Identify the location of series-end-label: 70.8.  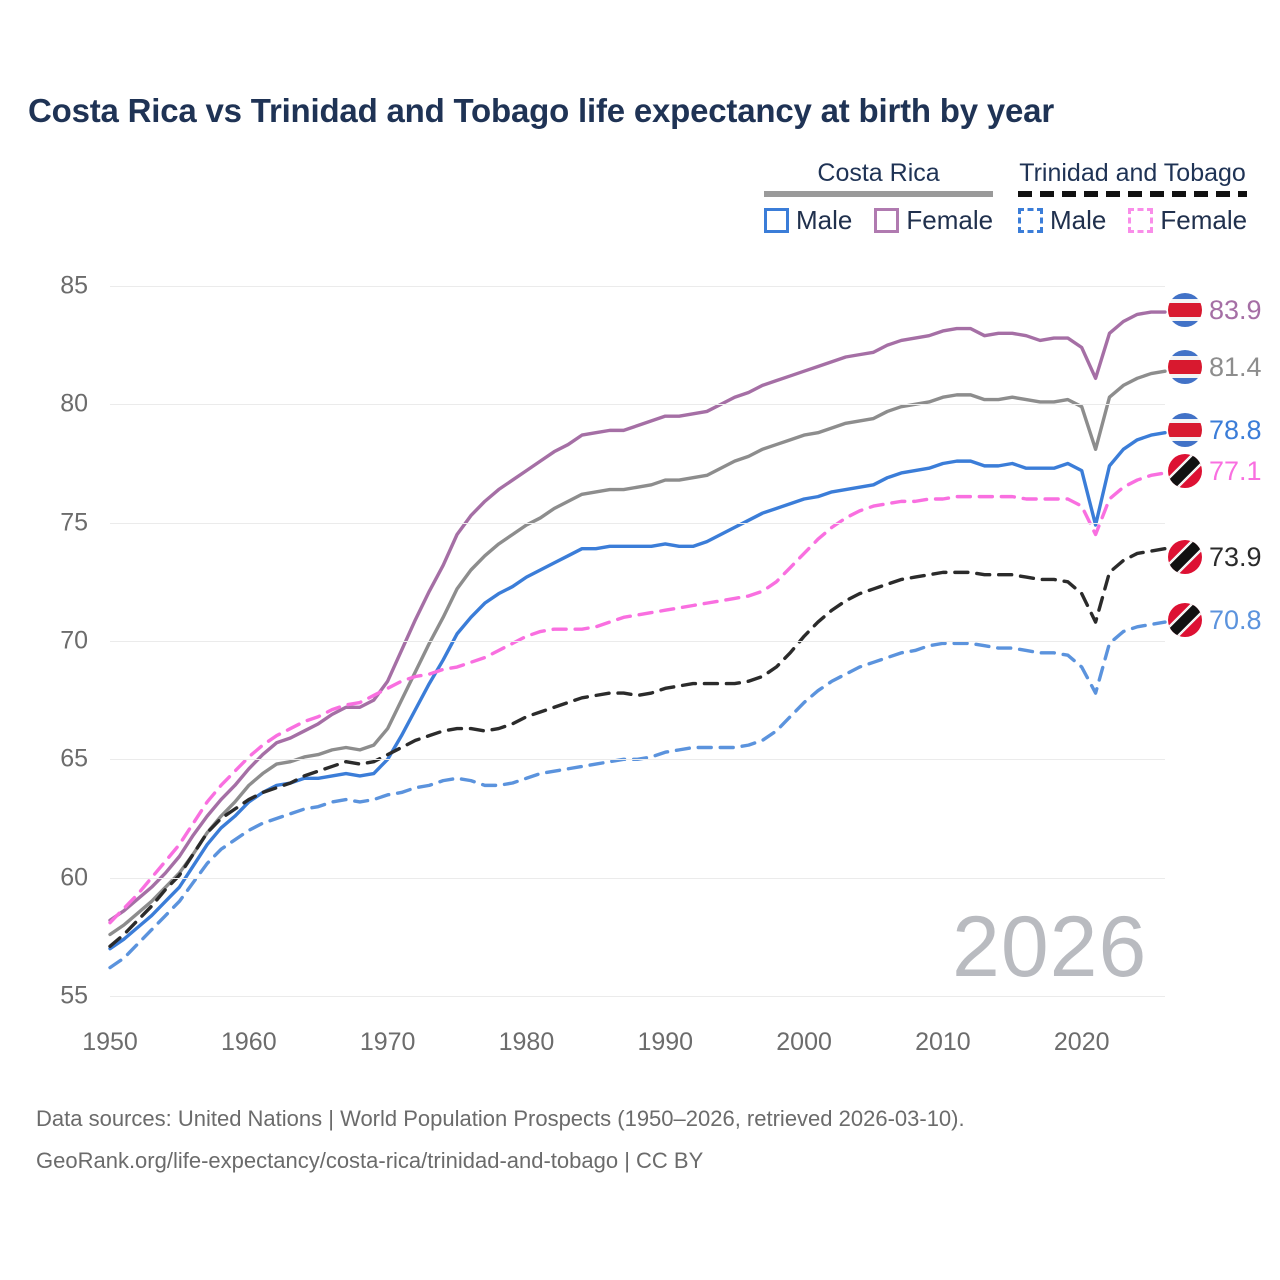
(1215, 620).